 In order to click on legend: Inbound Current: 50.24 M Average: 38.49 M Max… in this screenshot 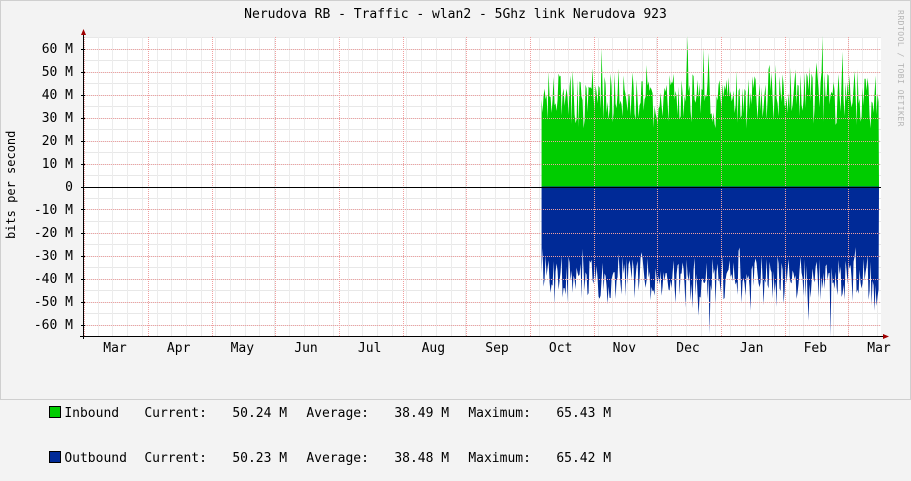, I will do `click(314, 413)`.